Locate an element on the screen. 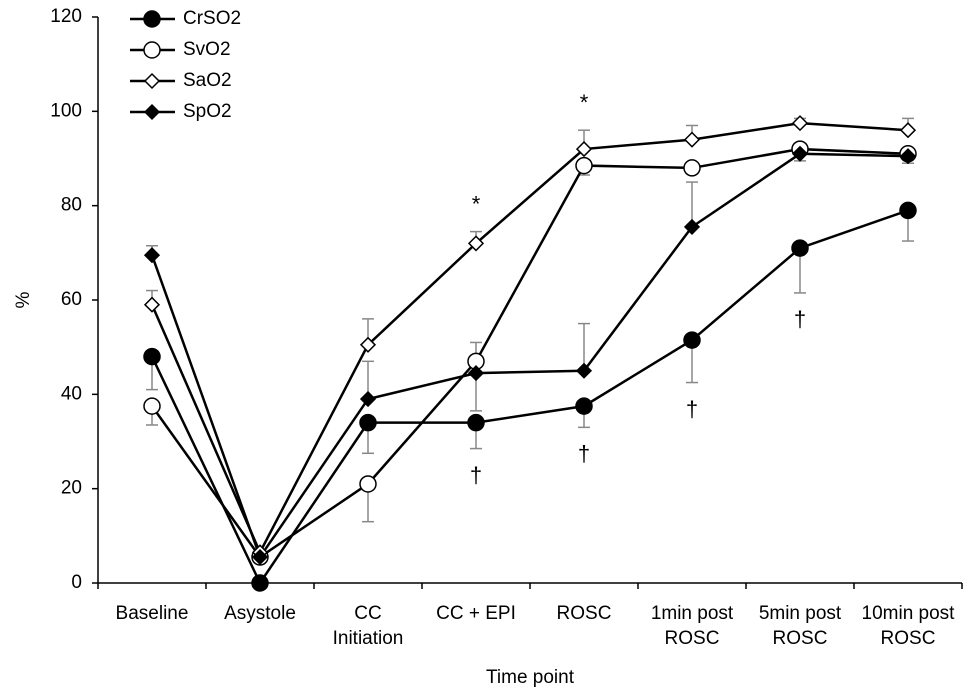 Image resolution: width=977 pixels, height=692 pixels. y-tick-label: 20 is located at coordinates (71, 488).